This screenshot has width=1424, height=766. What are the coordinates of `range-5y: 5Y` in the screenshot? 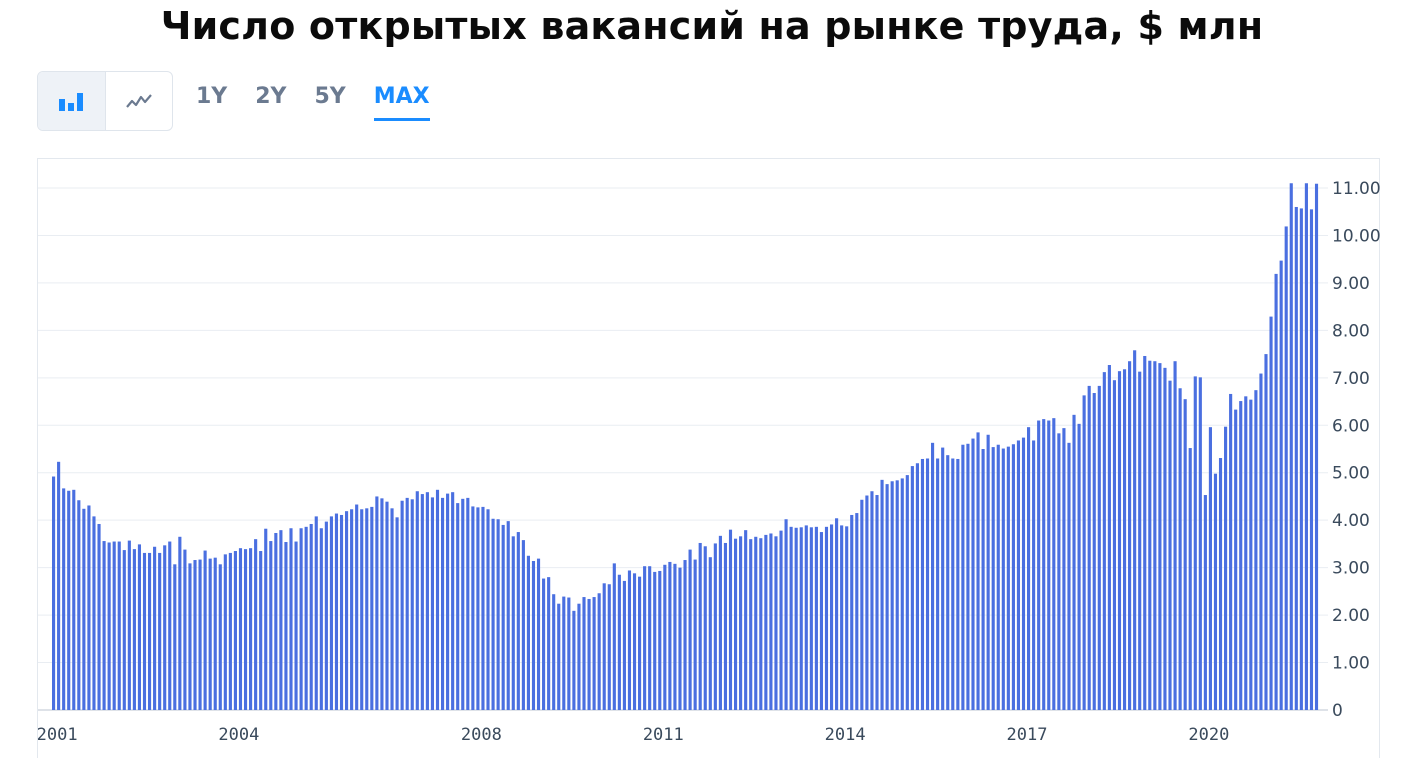 It's located at (330, 96).